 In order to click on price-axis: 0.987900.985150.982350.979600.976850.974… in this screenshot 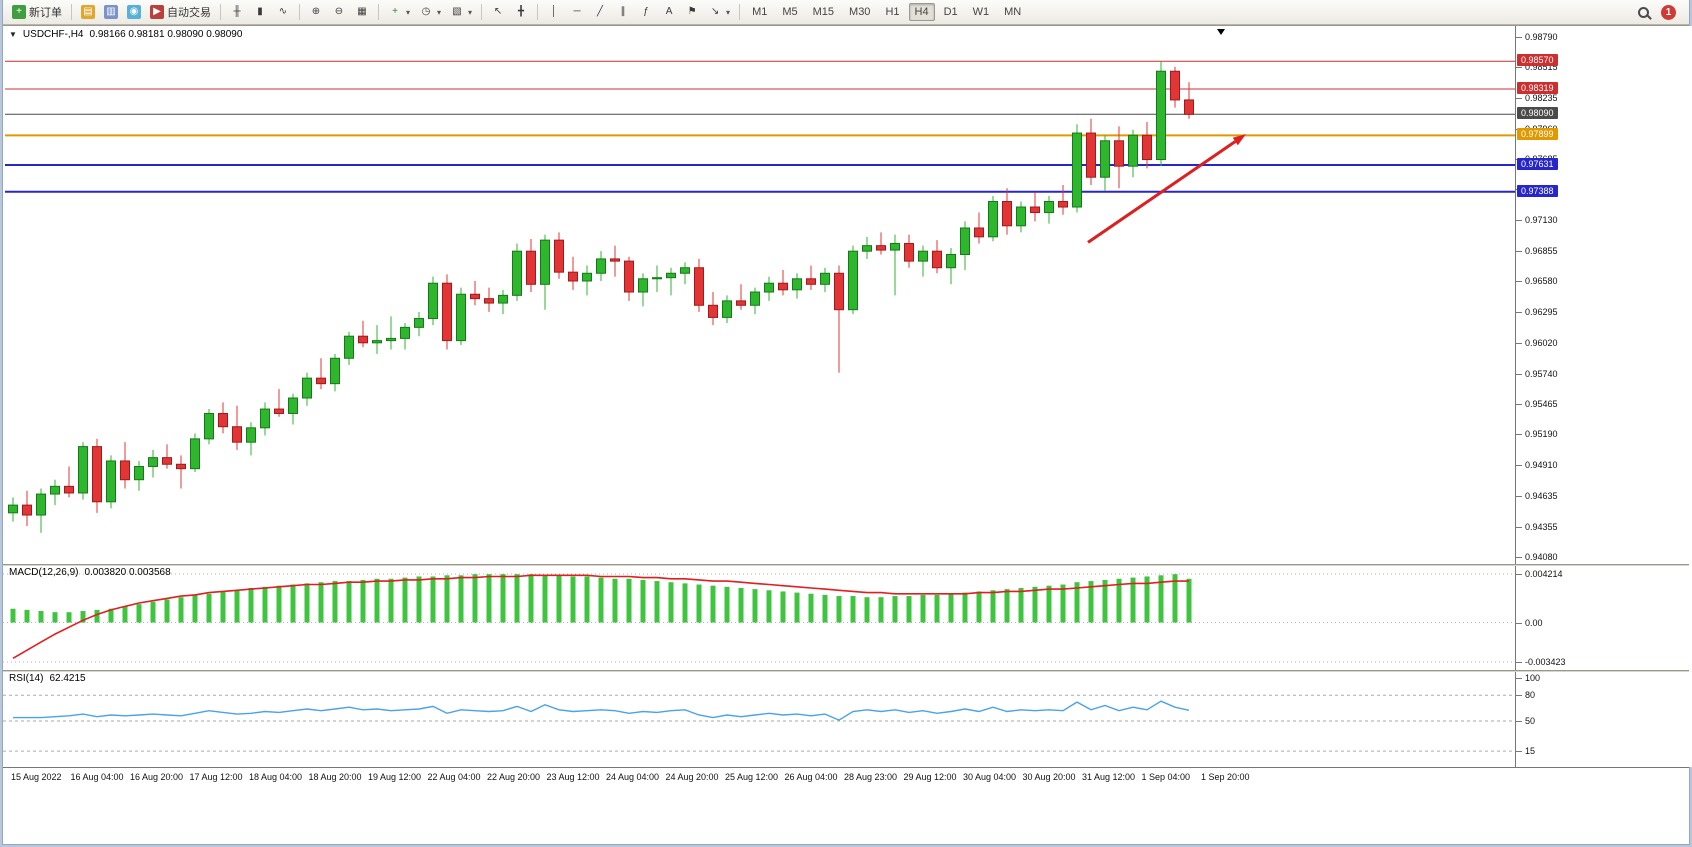, I will do `click(1603, 396)`.